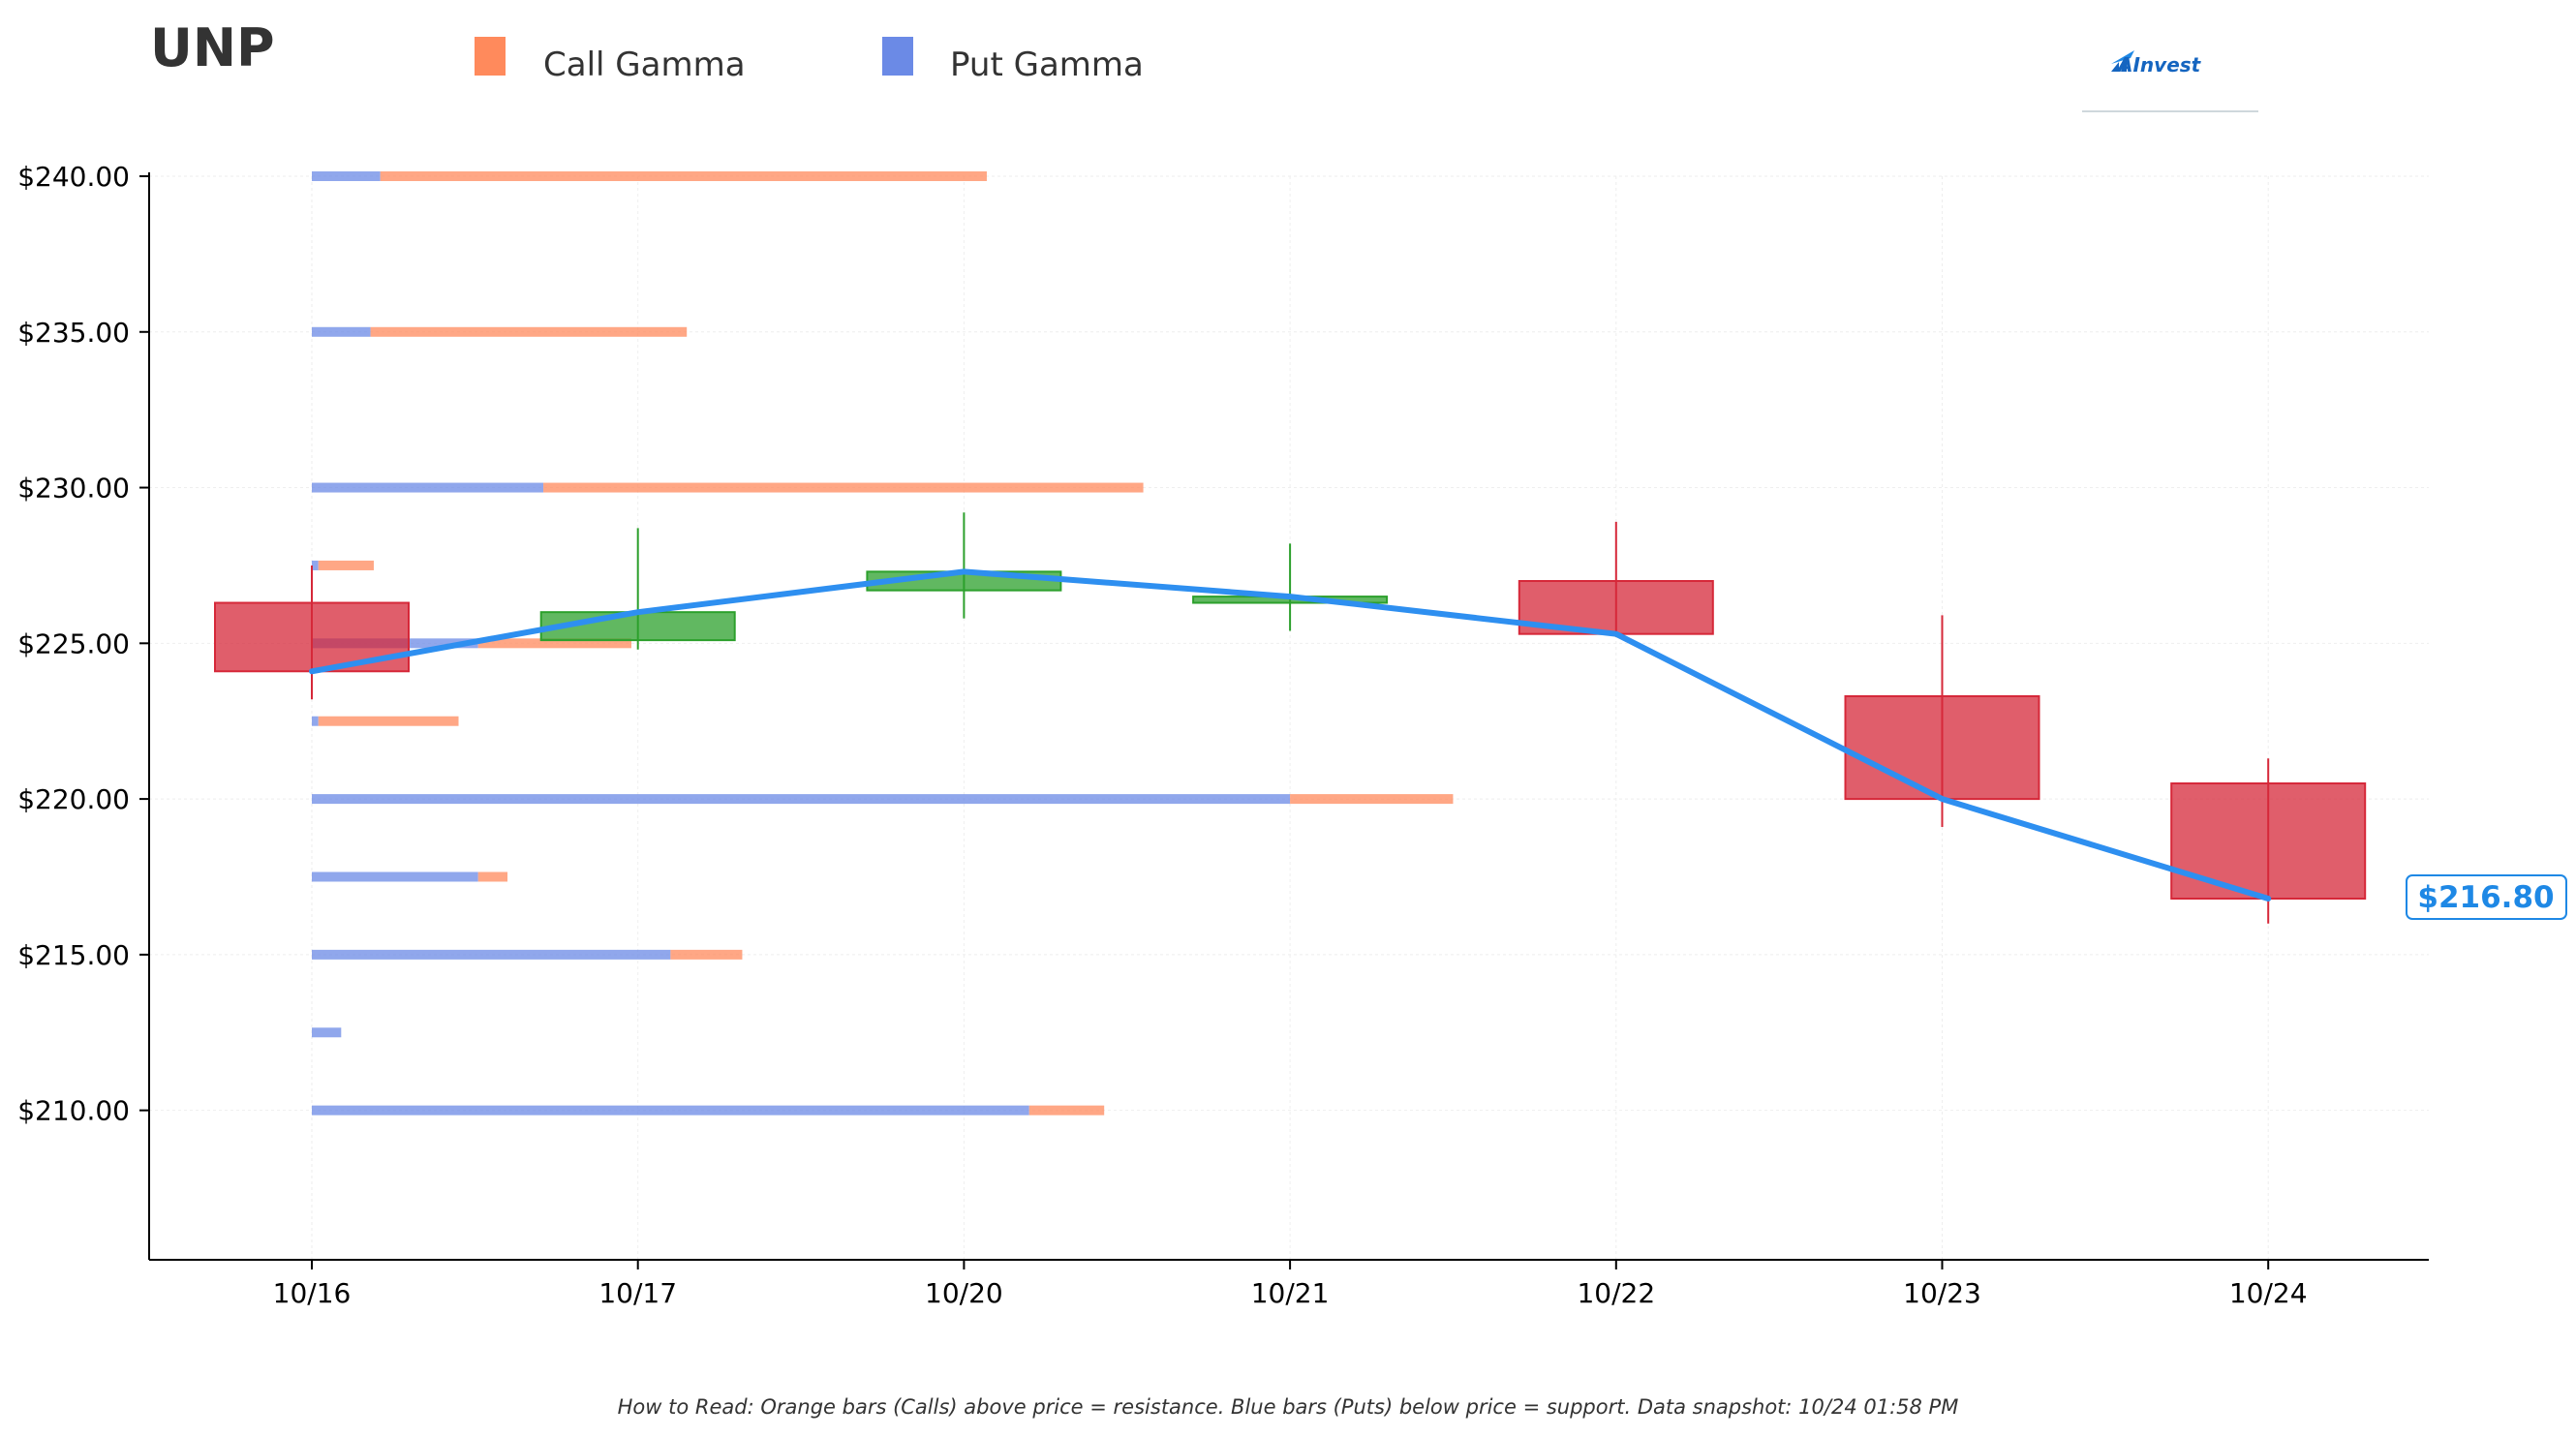 The image size is (2576, 1437). What do you see at coordinates (1616, 1293) in the screenshot?
I see `x-tick-label: 10/22` at bounding box center [1616, 1293].